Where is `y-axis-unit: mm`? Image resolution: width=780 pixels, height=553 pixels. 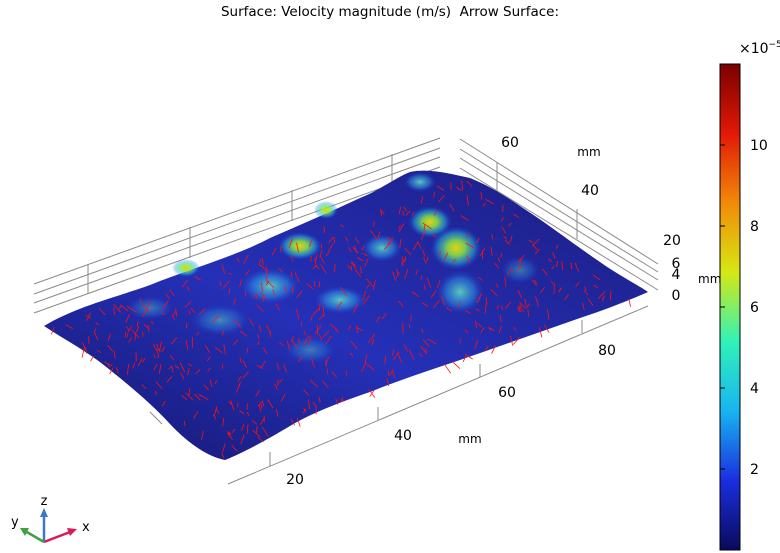 y-axis-unit: mm is located at coordinates (588, 152).